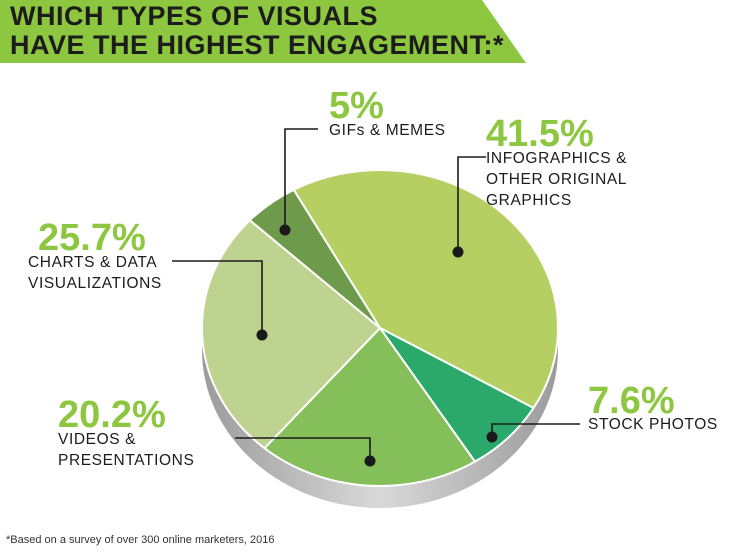  What do you see at coordinates (112, 415) in the screenshot?
I see `percent-label-videos: 20.2%` at bounding box center [112, 415].